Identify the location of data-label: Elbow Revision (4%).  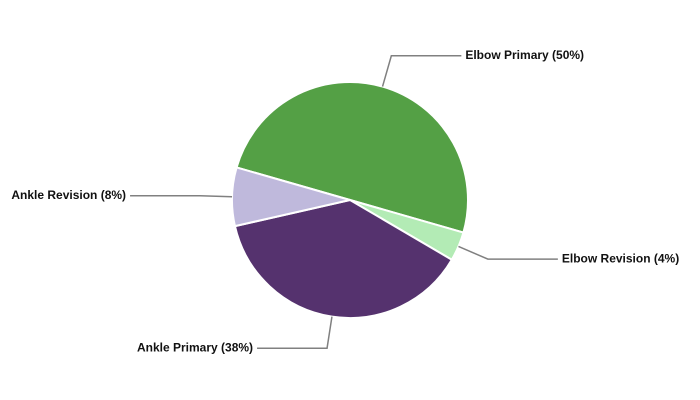
(620, 258).